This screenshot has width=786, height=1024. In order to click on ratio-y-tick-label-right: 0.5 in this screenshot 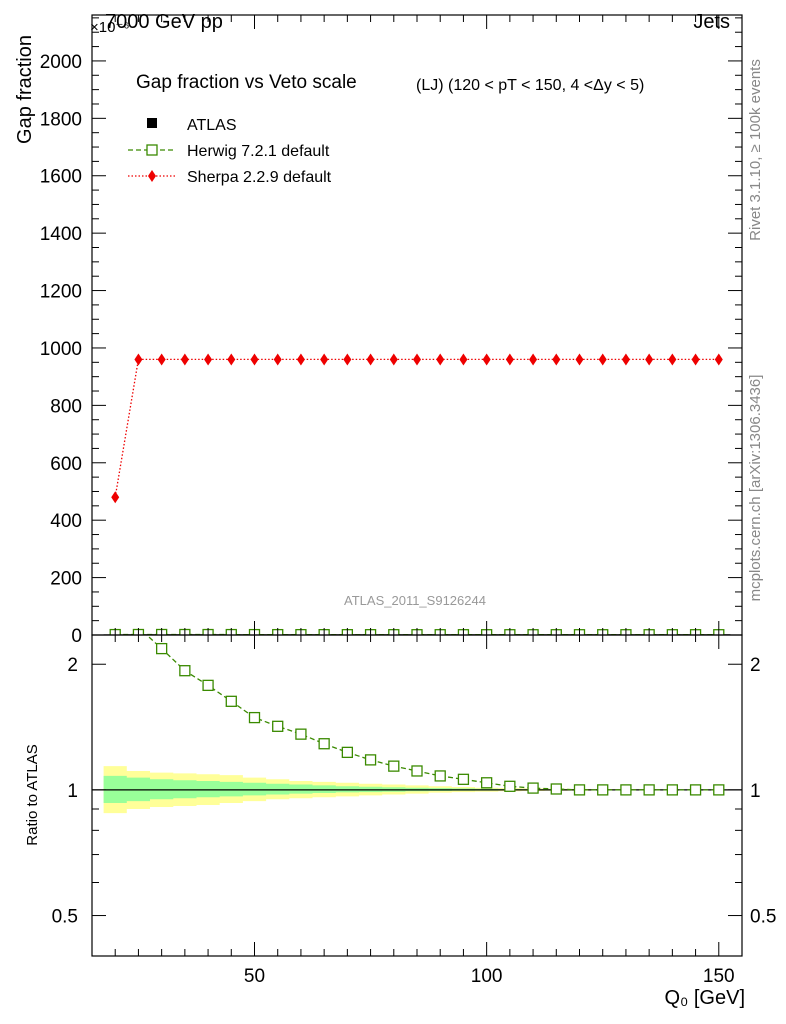, I will do `click(763, 917)`.